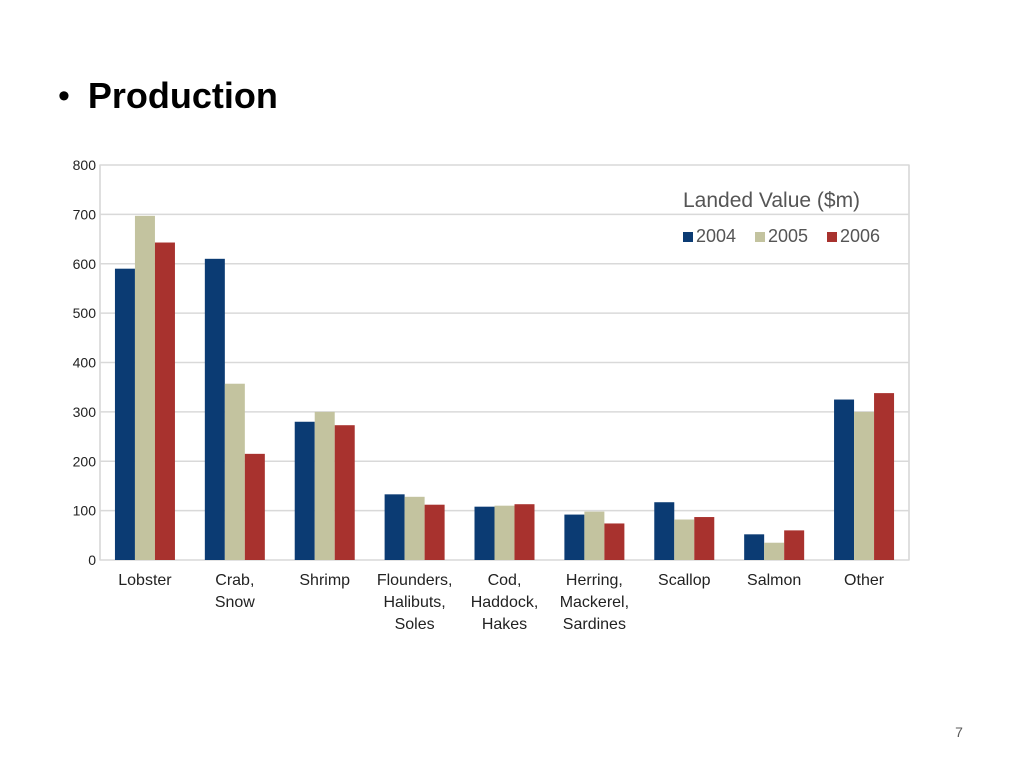 This screenshot has width=1024, height=768. I want to click on y-tick-label: 400, so click(85, 363).